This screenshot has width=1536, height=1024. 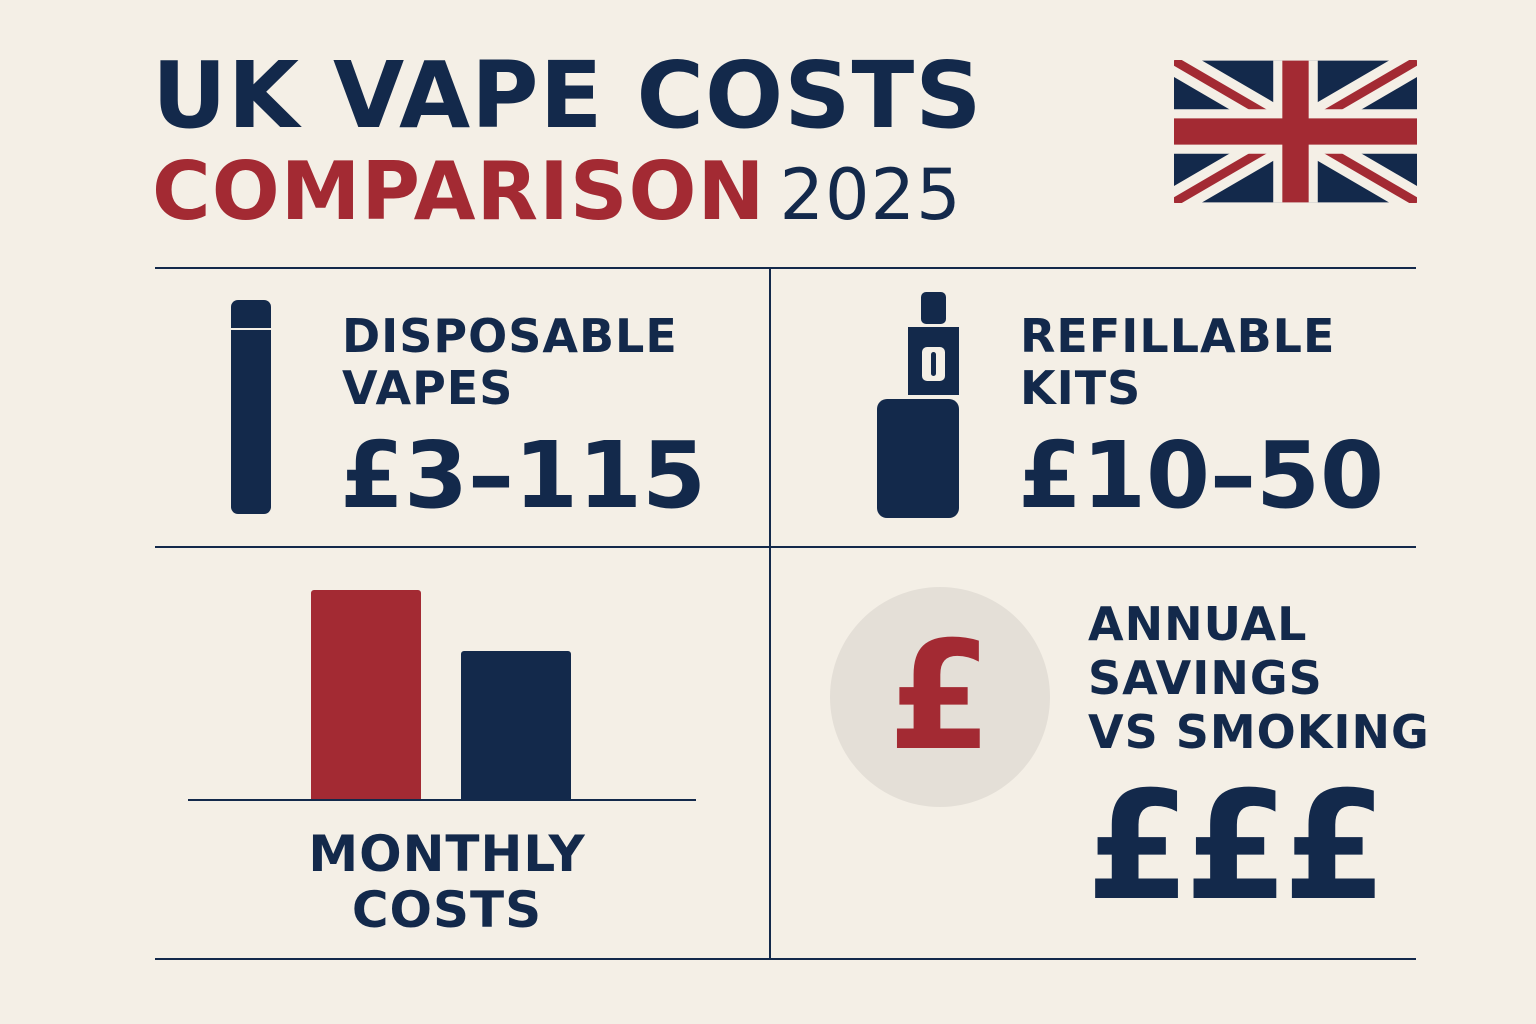 I want to click on divider-middle, so click(x=785, y=547).